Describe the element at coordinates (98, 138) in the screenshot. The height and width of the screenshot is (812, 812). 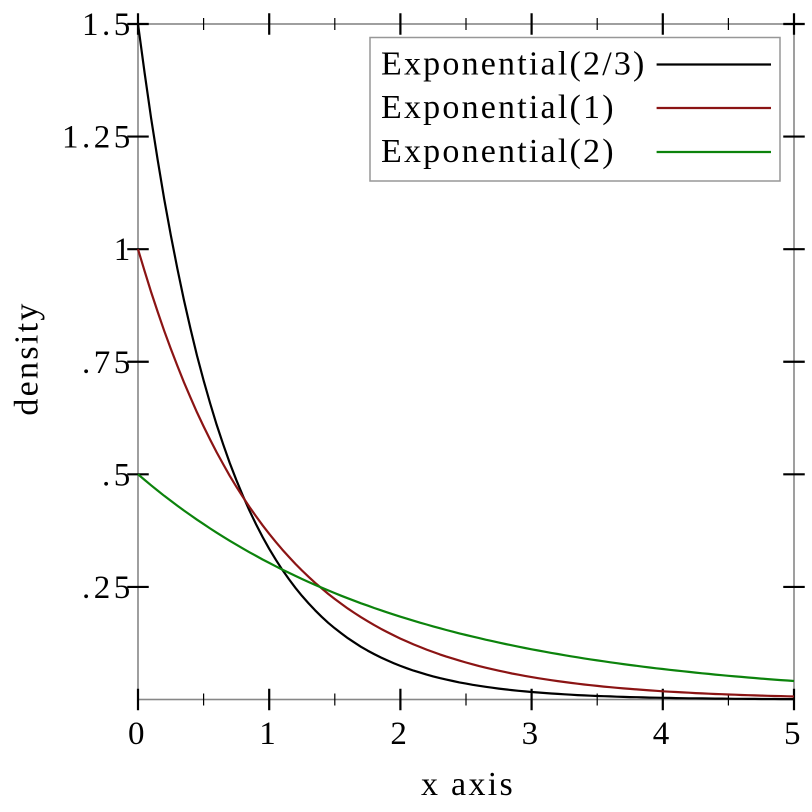
I see `svg-text: 1.25` at that location.